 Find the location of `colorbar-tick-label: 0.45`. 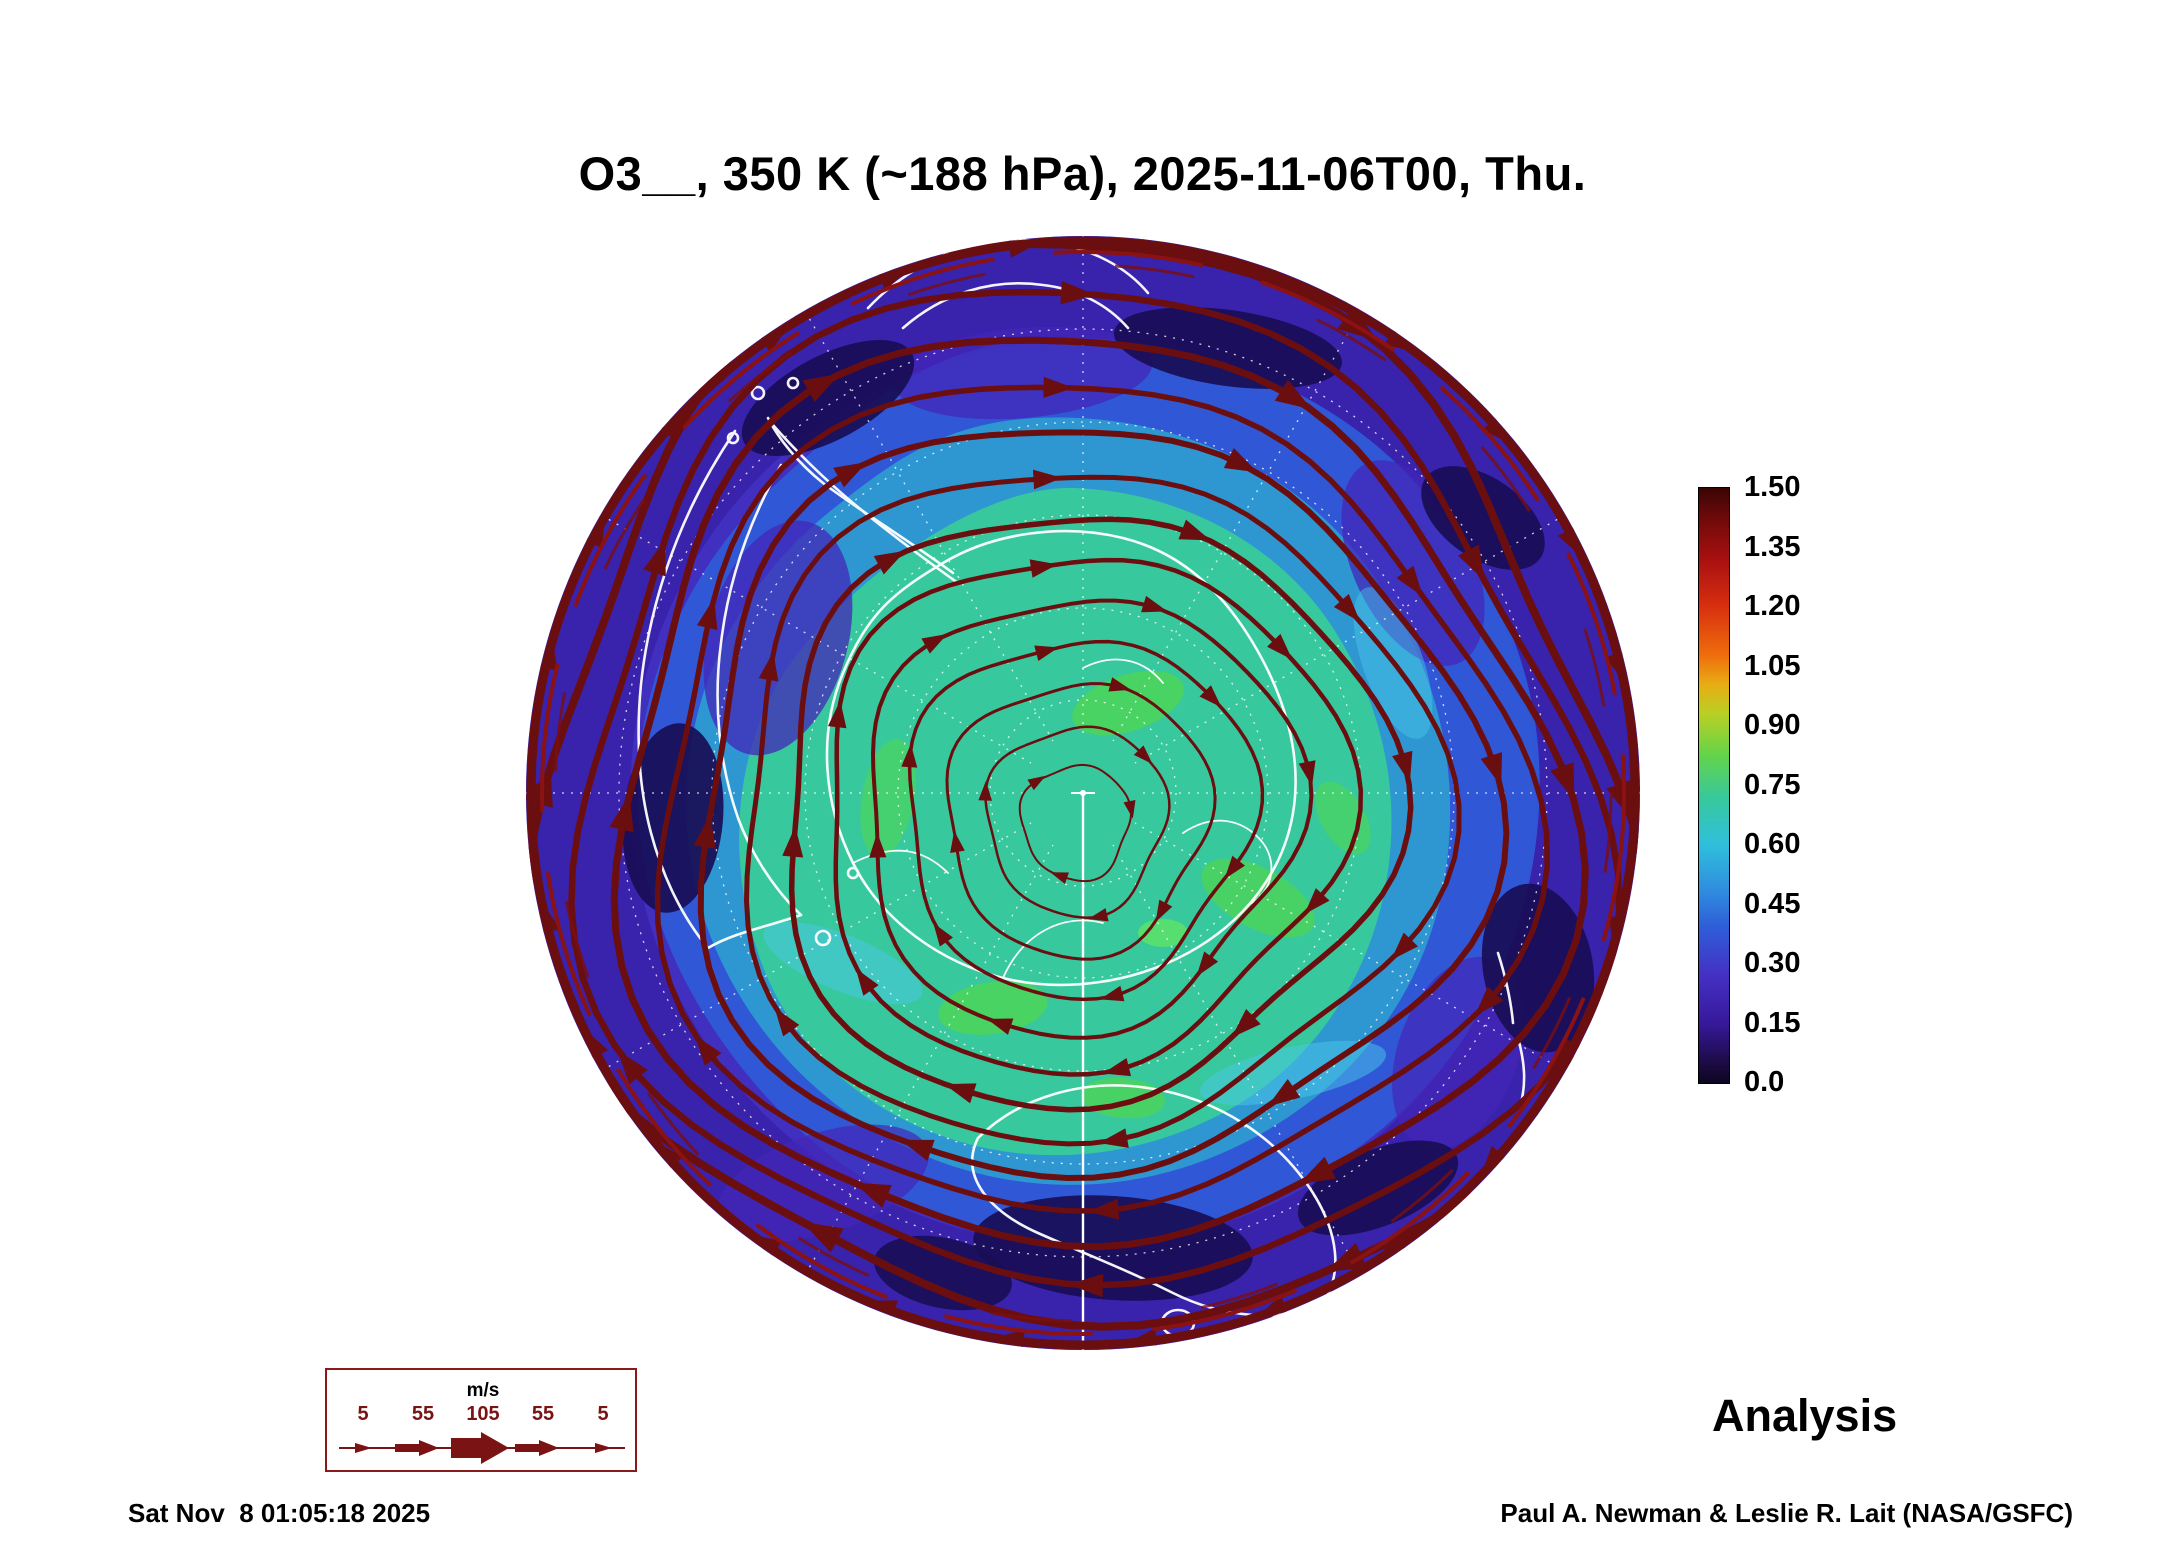

colorbar-tick-label: 0.45 is located at coordinates (1772, 904).